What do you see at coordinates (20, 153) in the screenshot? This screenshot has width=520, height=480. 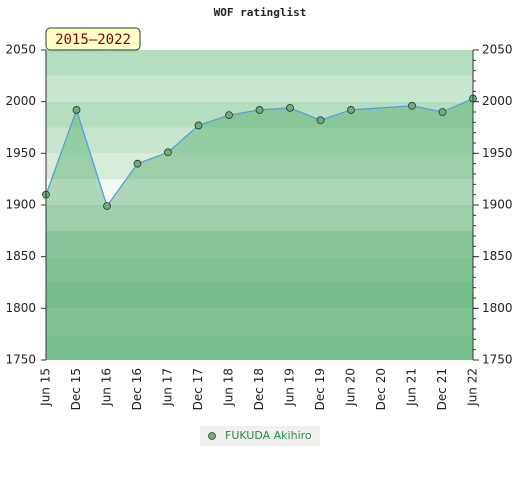 I see `y-tick-label: 1950` at bounding box center [20, 153].